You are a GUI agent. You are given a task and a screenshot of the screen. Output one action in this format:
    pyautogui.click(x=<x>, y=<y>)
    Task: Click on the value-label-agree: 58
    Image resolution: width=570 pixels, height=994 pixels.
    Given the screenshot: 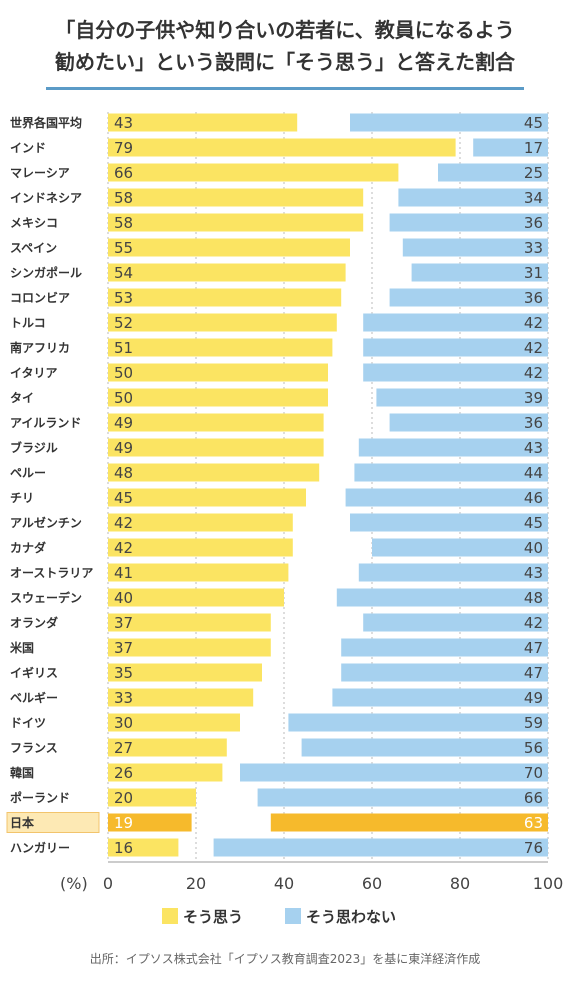 What is the action you would take?
    pyautogui.click(x=123, y=223)
    